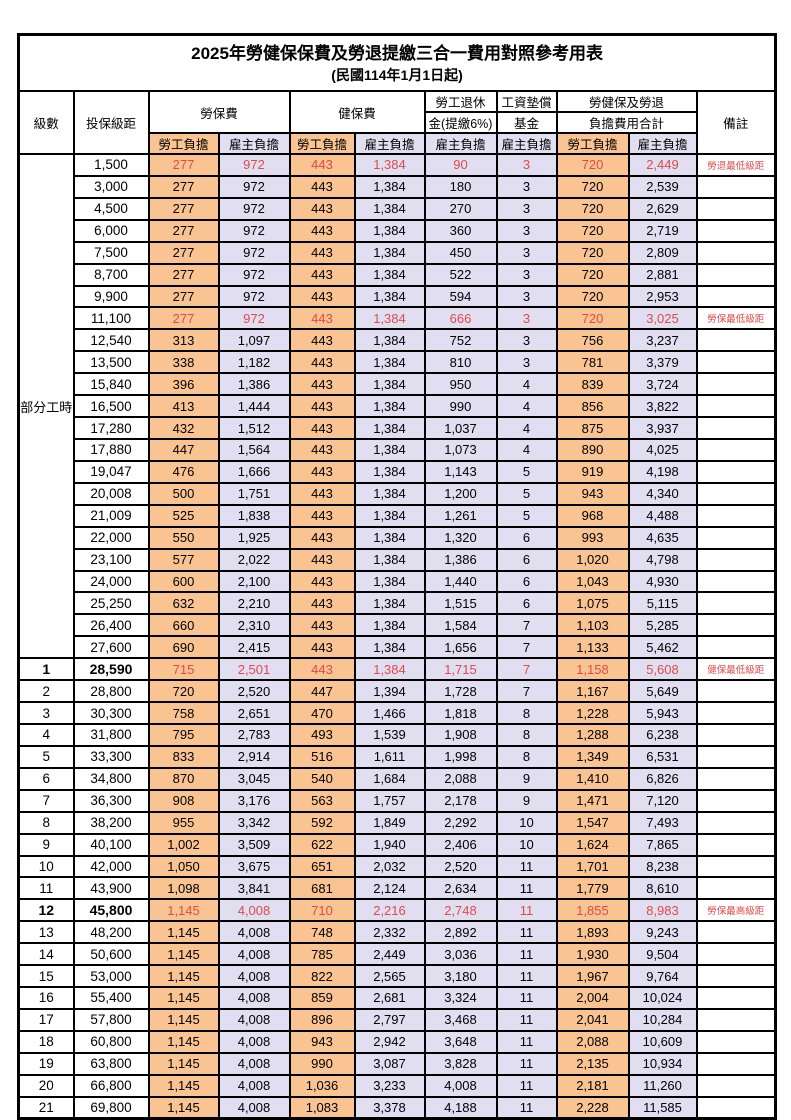 This screenshot has width=791, height=1120. Describe the element at coordinates (460, 1019) in the screenshot. I see `value-cell: 3,468` at that location.